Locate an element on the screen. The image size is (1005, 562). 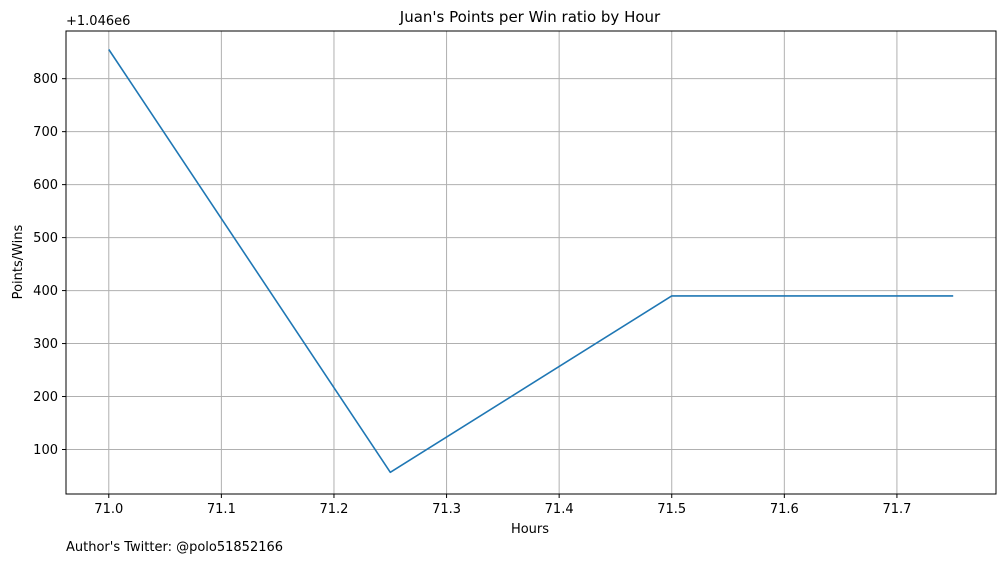
y-tick-label: 200 is located at coordinates (45, 397).